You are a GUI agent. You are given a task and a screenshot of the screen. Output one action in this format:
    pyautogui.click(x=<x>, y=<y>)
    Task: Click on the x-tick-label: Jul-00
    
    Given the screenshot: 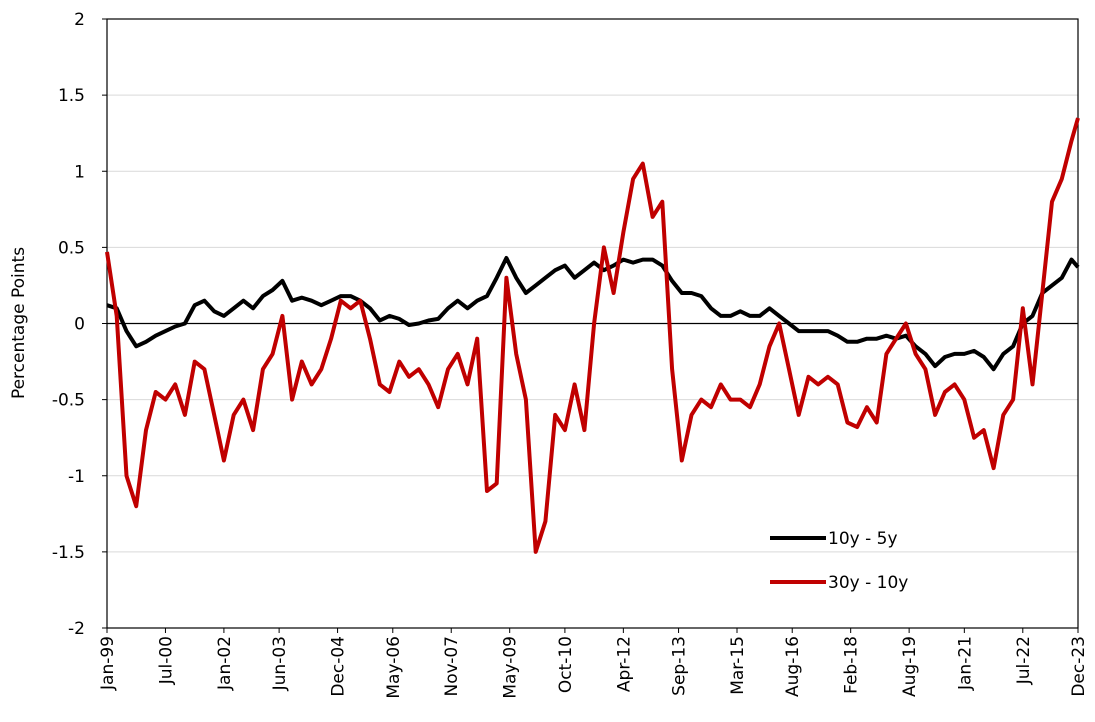 What is the action you would take?
    pyautogui.click(x=166, y=660)
    